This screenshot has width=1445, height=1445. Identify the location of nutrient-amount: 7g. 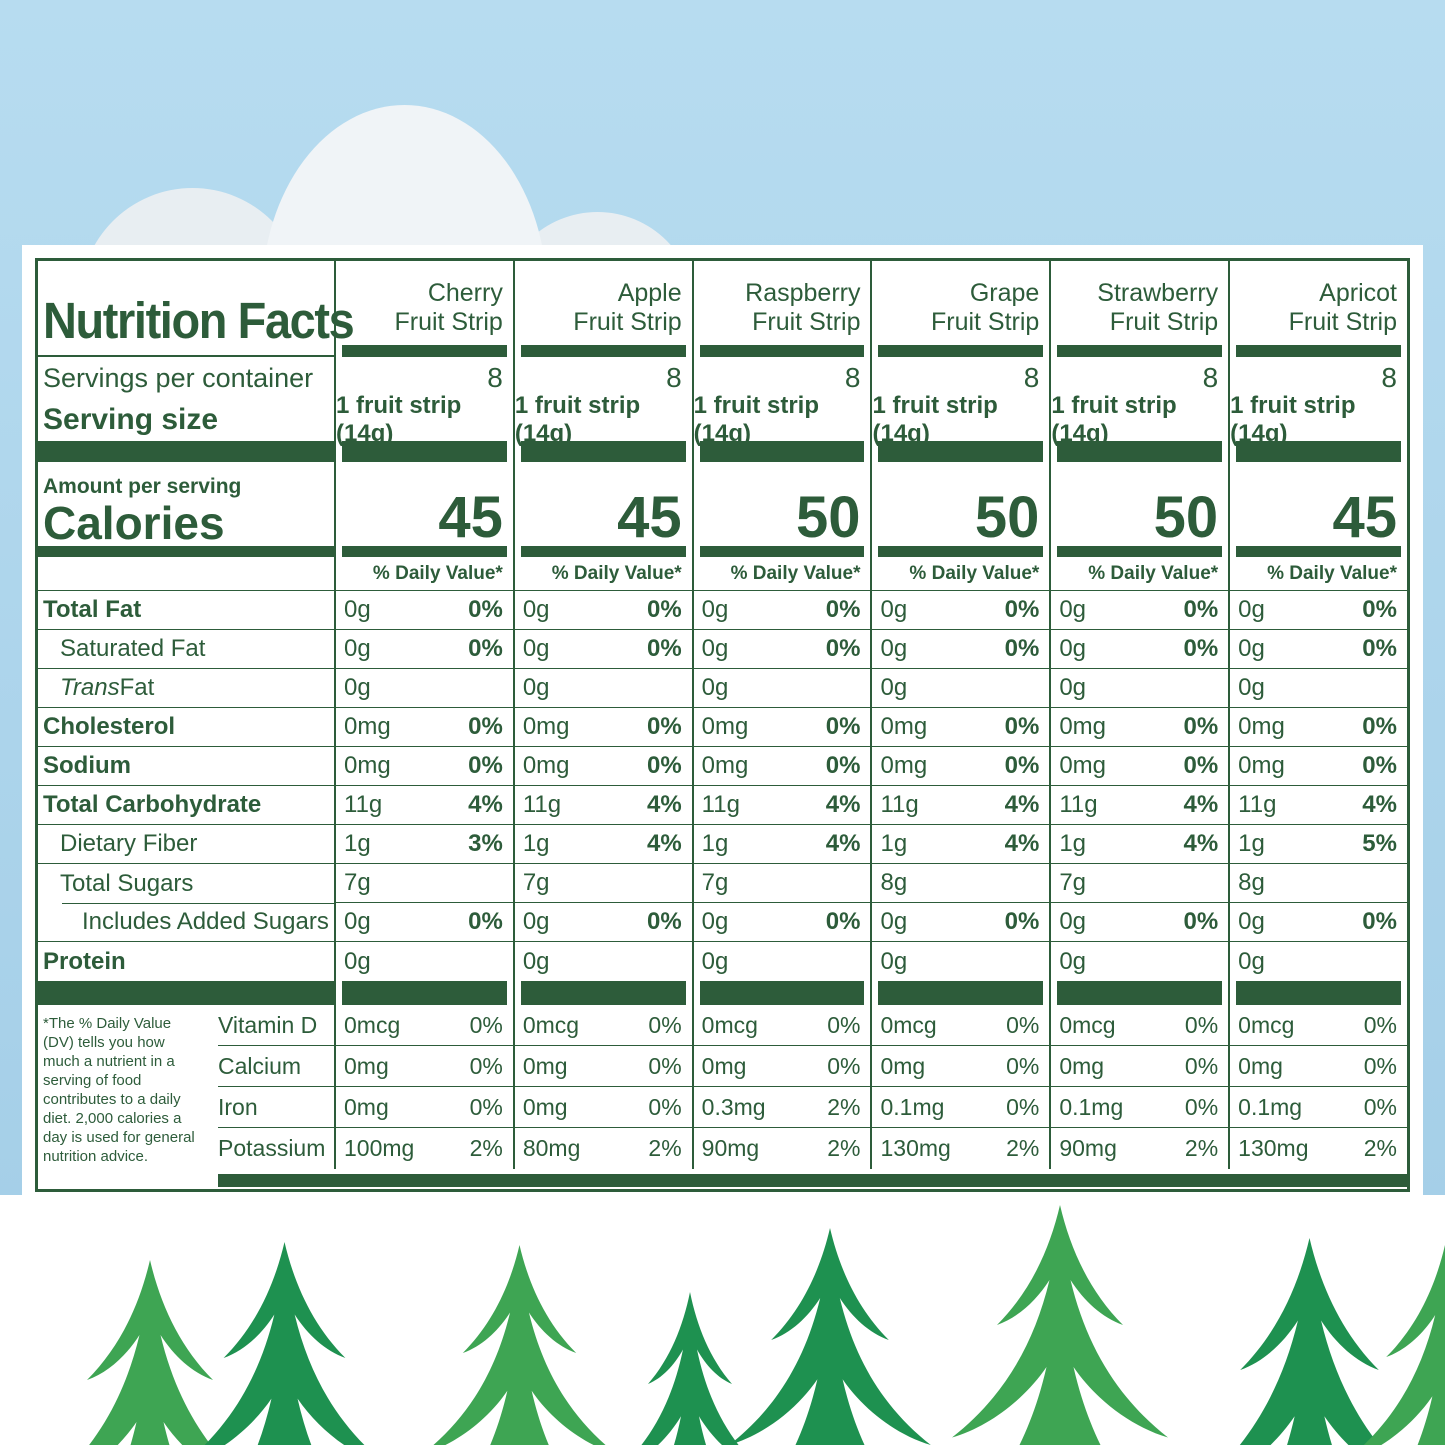
(715, 882).